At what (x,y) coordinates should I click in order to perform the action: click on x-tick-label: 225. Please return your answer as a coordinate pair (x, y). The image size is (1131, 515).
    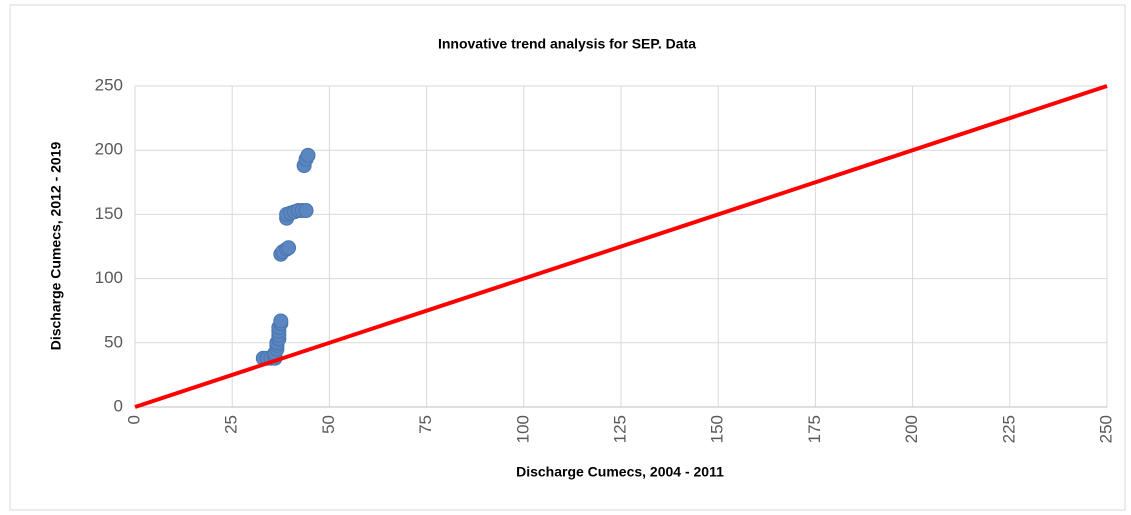
    Looking at the image, I should click on (1008, 429).